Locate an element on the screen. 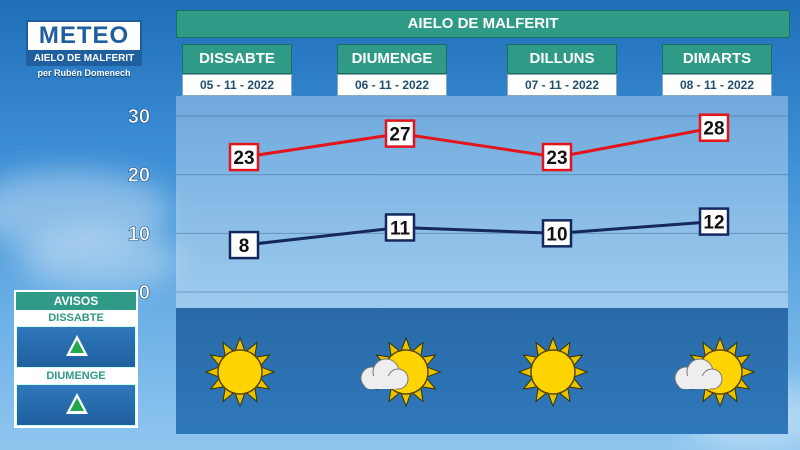  data-label: 12 is located at coordinates (713, 223).